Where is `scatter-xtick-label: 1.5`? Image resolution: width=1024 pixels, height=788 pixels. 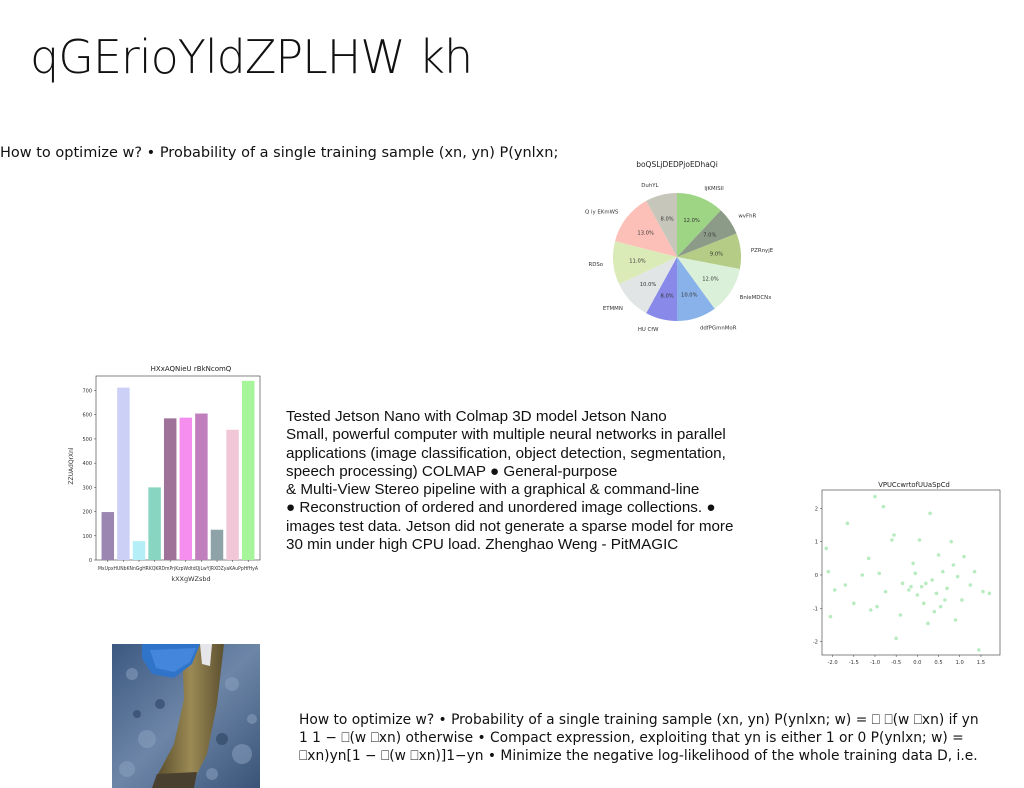
scatter-xtick-label: 1.5 is located at coordinates (981, 663).